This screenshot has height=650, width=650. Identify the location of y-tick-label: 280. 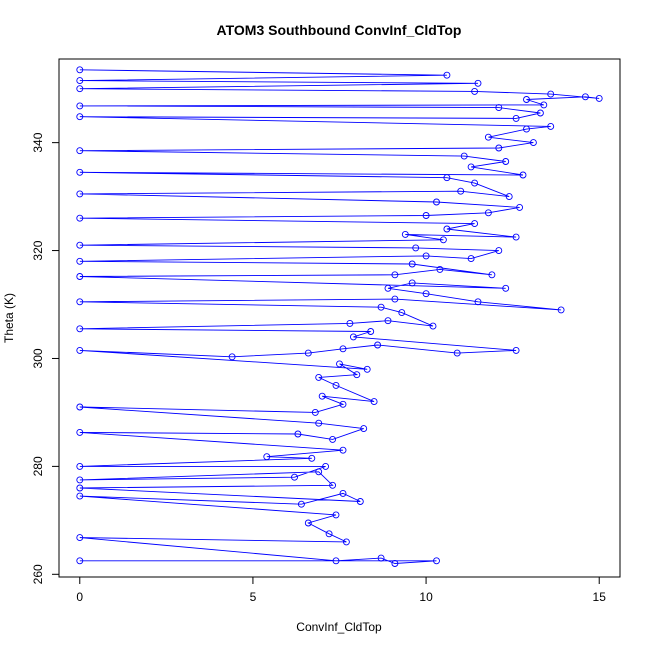
(38, 466).